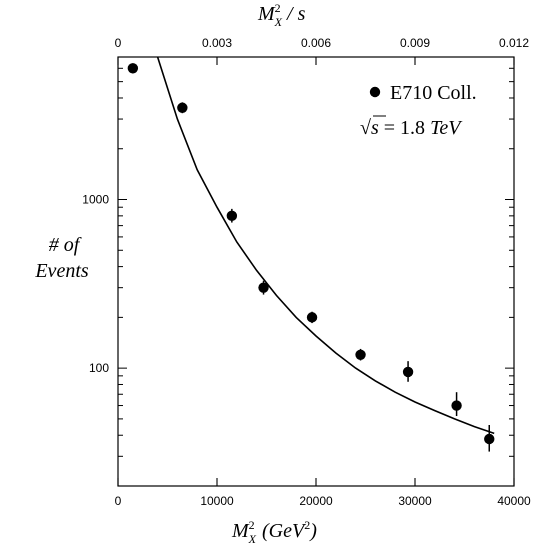 The image size is (557, 555). I want to click on top-axis-label-sub: X, so click(278, 22).